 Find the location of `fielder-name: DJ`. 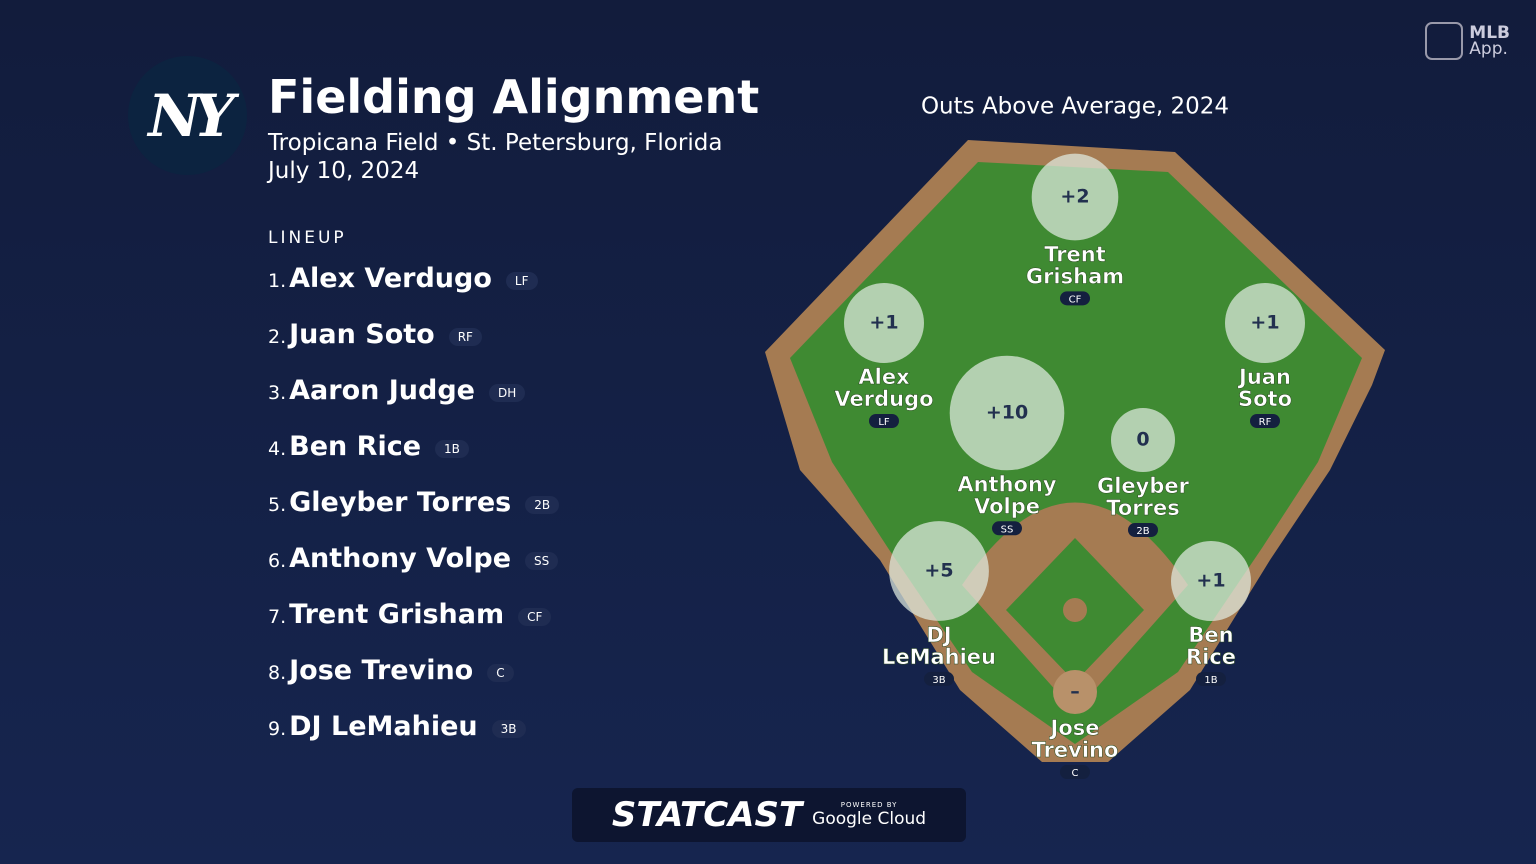

fielder-name: DJ is located at coordinates (938, 635).